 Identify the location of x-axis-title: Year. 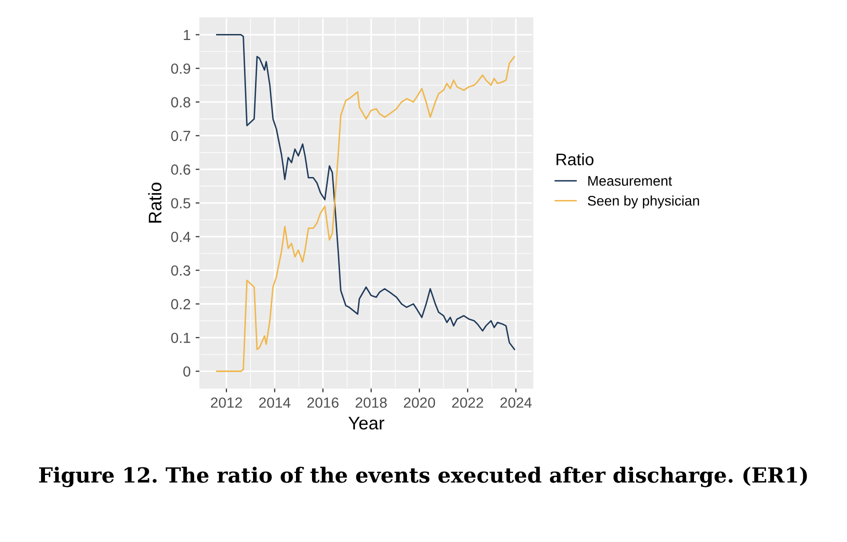
(366, 423).